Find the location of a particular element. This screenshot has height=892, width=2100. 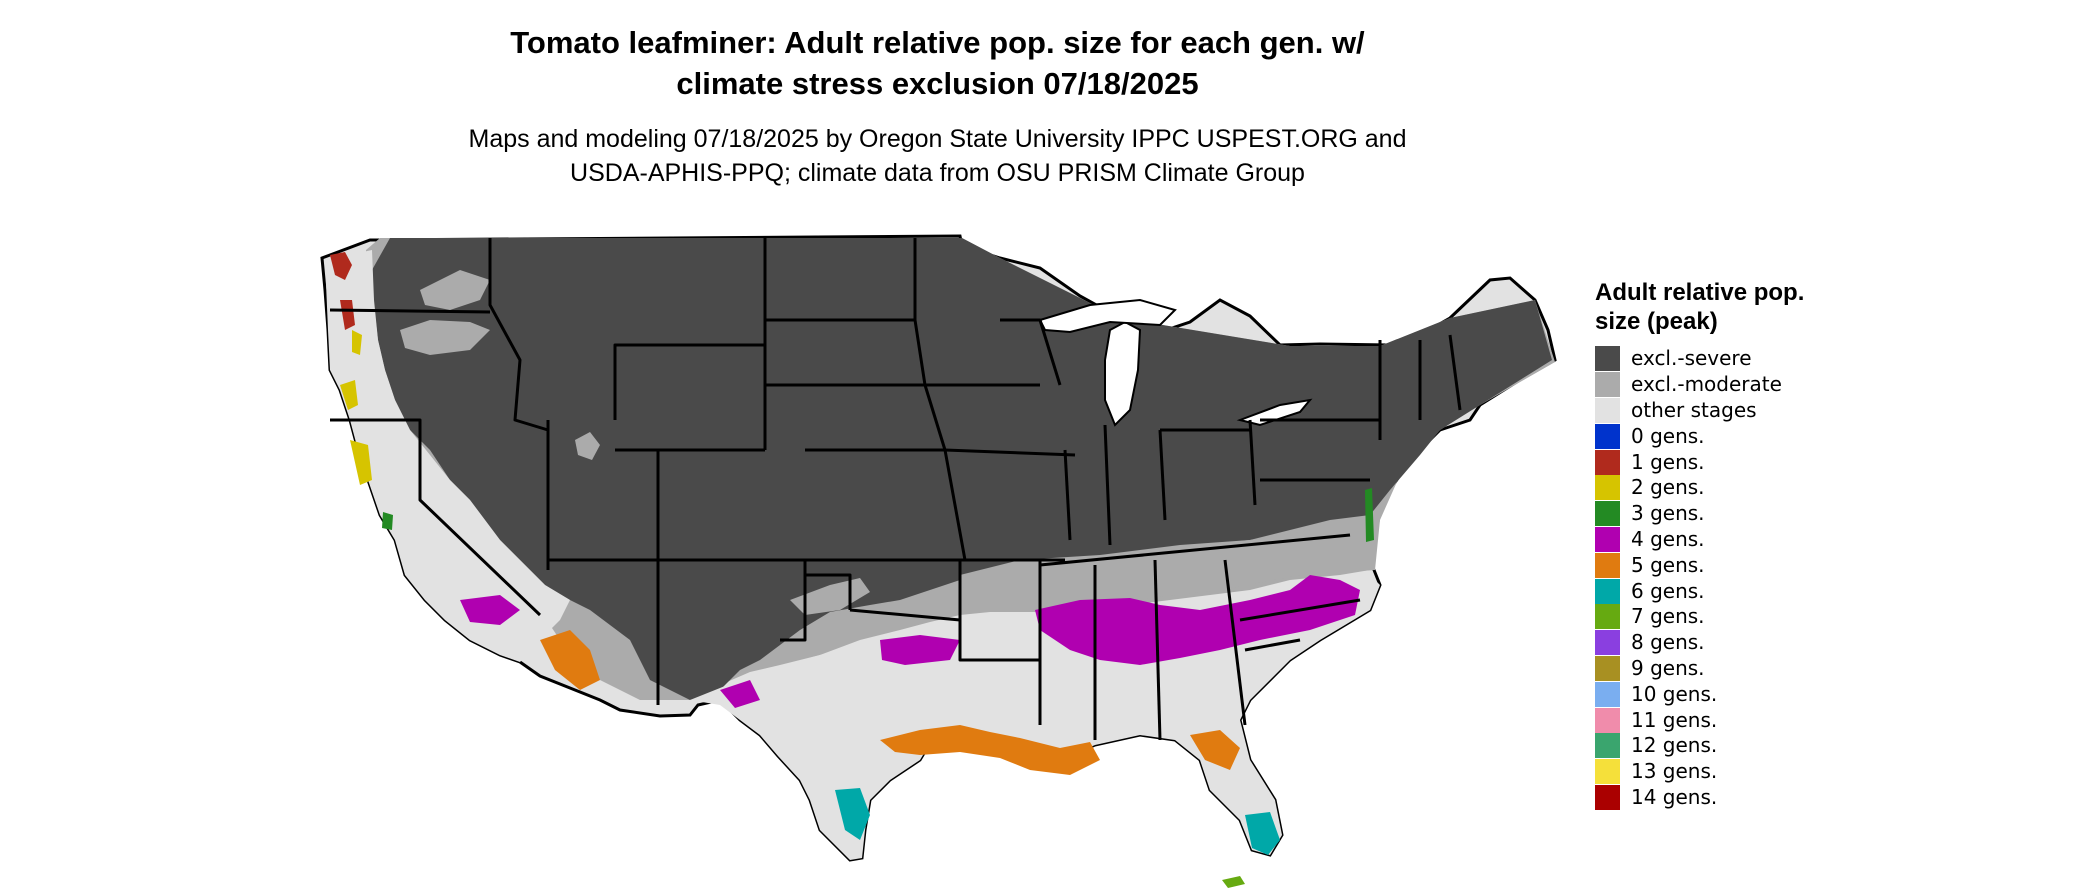

gen4-region-southern-belt is located at coordinates (910, 641).